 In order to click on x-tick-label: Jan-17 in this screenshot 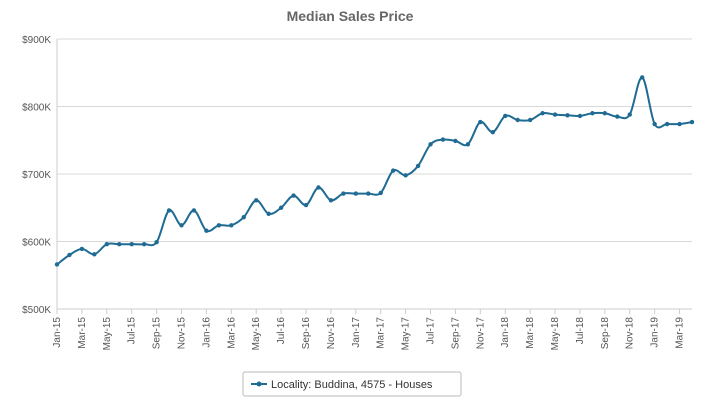, I will do `click(356, 332)`.